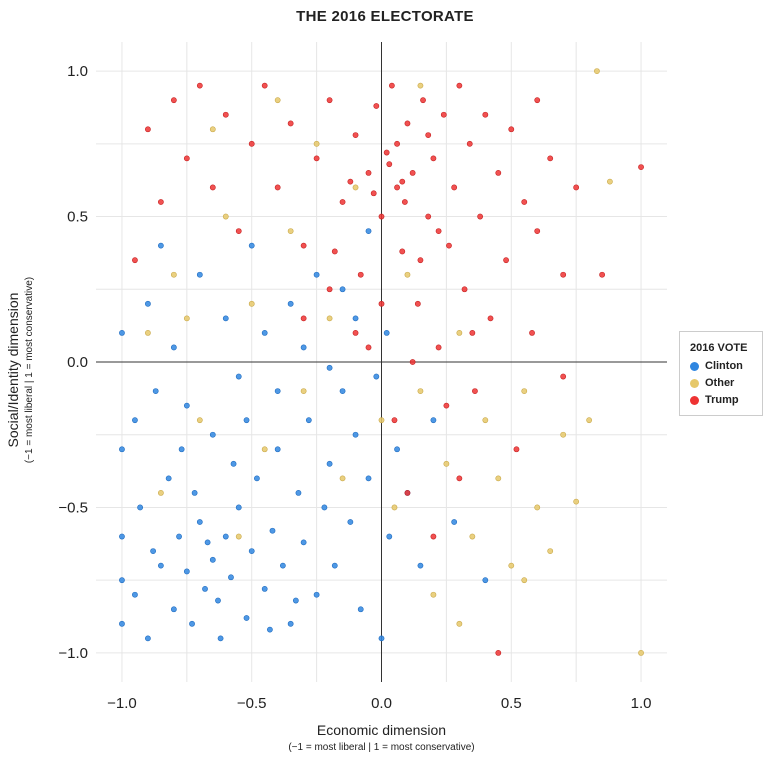  What do you see at coordinates (13, 370) in the screenshot?
I see `y-axis-label: Social/Identity dimension` at bounding box center [13, 370].